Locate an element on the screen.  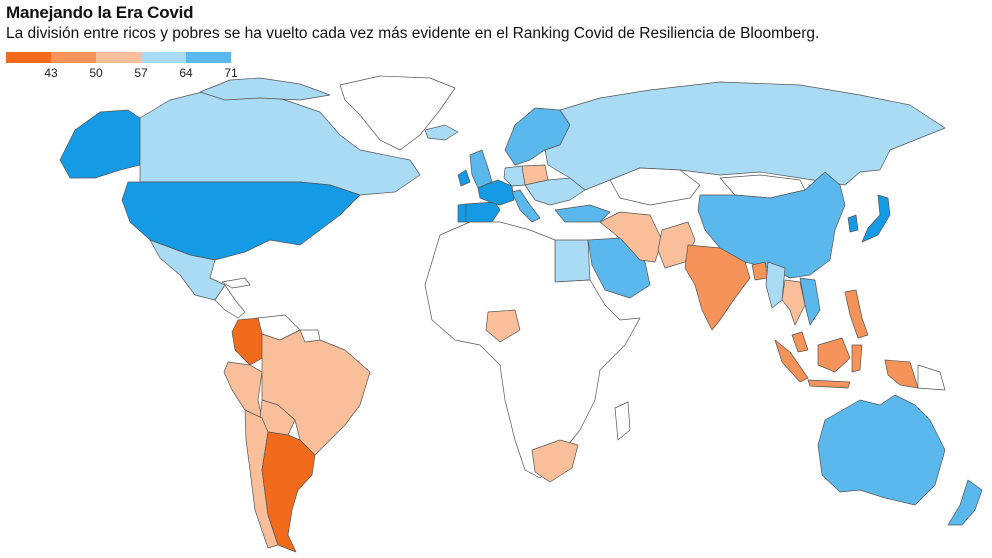
legend-tick-label: 71 is located at coordinates (231, 73).